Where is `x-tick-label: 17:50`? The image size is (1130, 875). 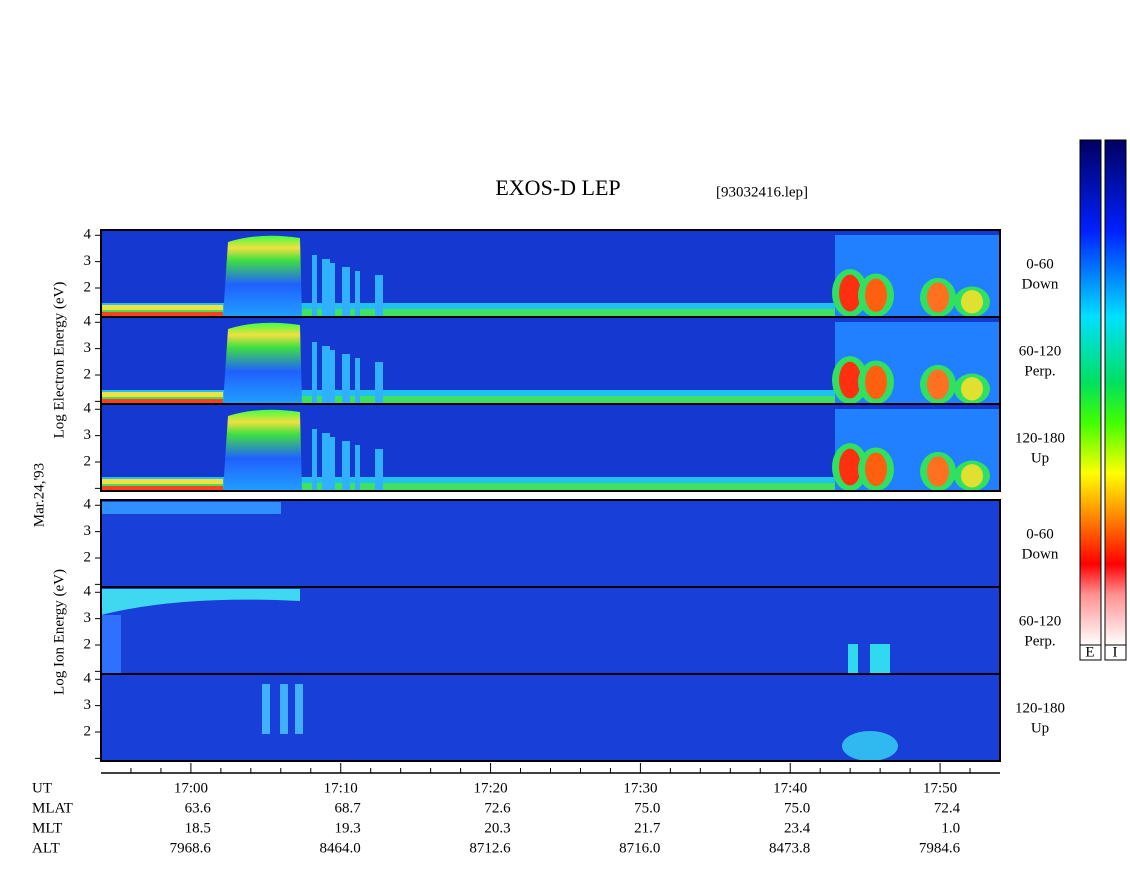 x-tick-label: 17:50 is located at coordinates (940, 788).